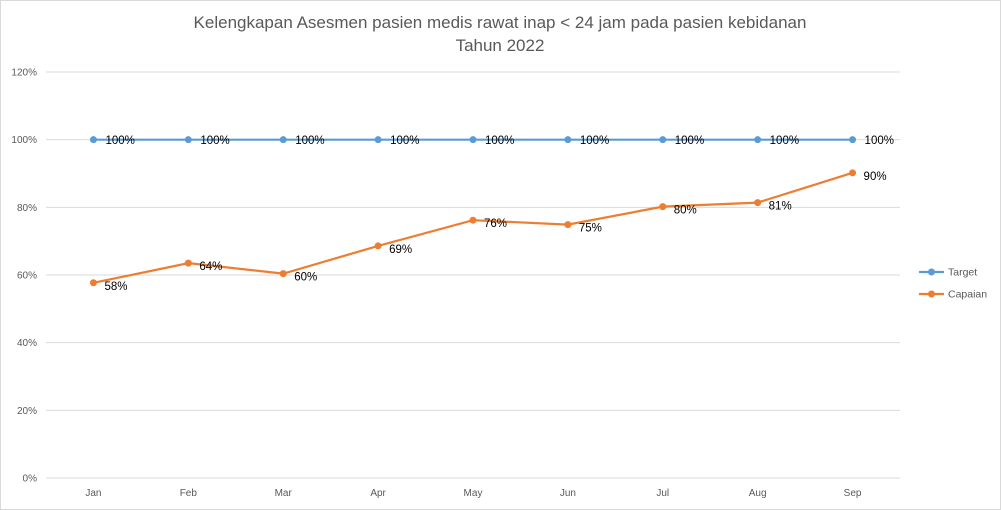 This screenshot has height=510, width=1001. I want to click on data-label: 69%, so click(400, 250).